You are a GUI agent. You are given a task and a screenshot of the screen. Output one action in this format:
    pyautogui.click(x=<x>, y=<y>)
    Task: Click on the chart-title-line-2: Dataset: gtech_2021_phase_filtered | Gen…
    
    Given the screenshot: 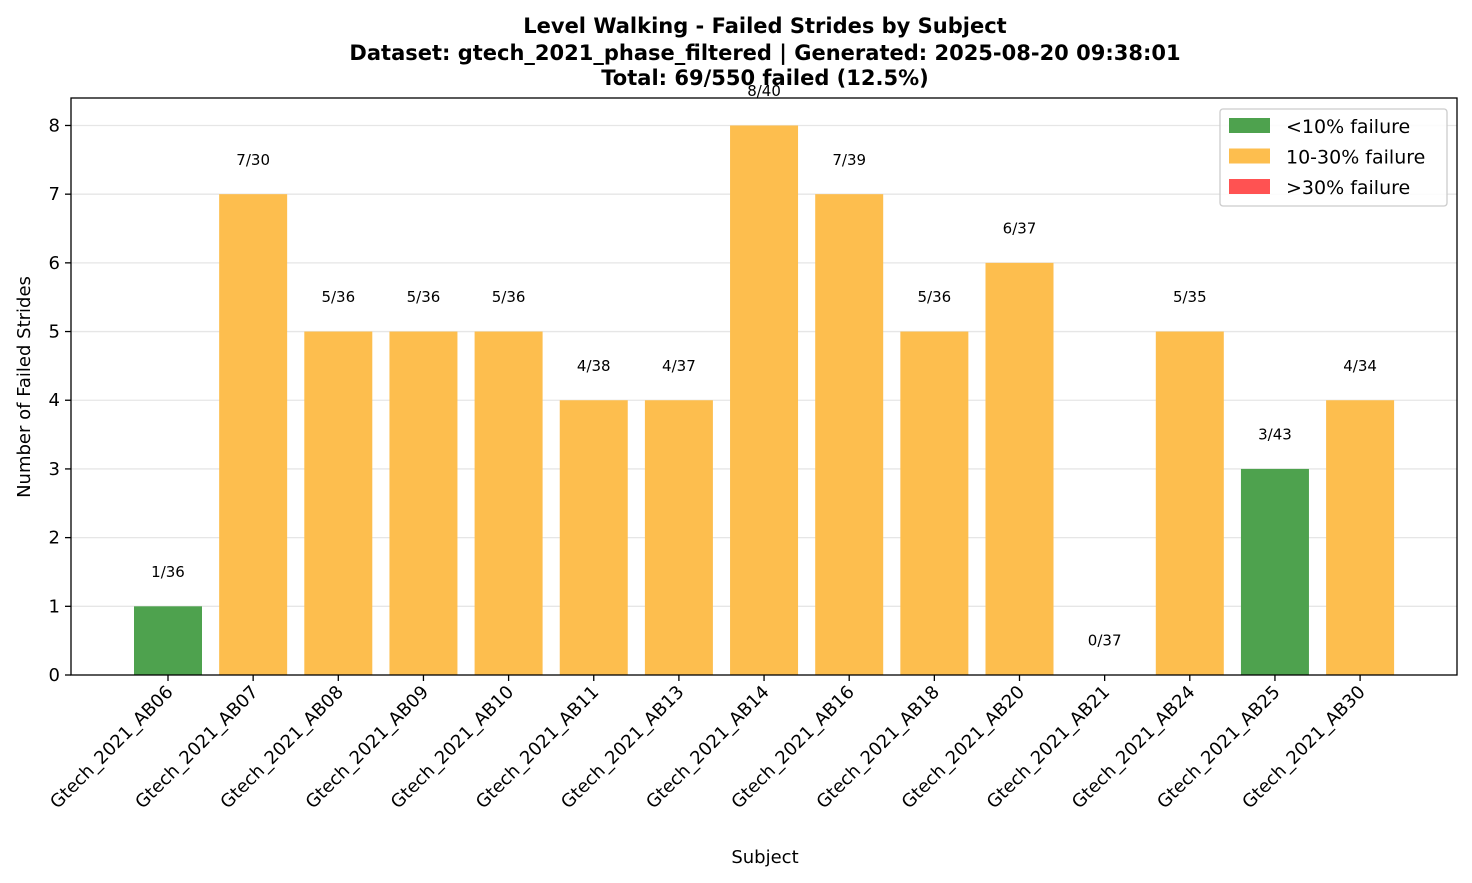 What is the action you would take?
    pyautogui.click(x=764, y=53)
    